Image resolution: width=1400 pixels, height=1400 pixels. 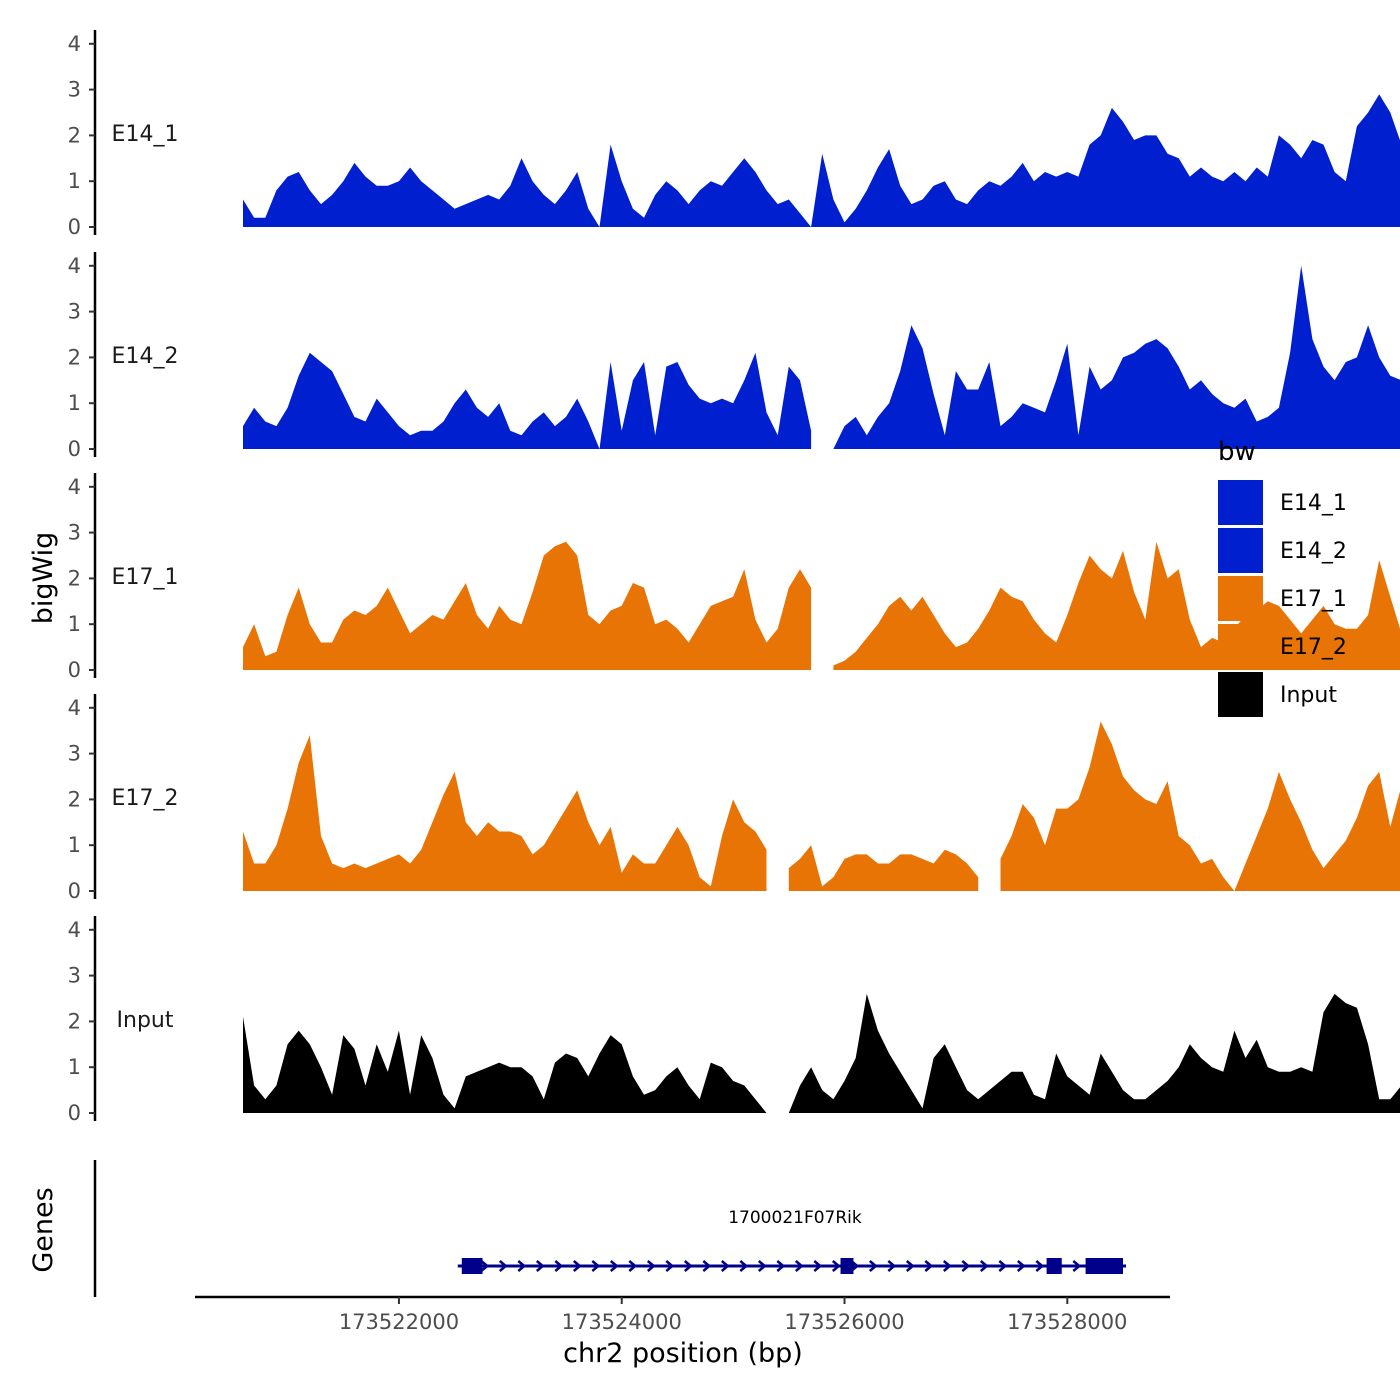 I want to click on x-tick-label: 173528000, so click(x=1067, y=1322).